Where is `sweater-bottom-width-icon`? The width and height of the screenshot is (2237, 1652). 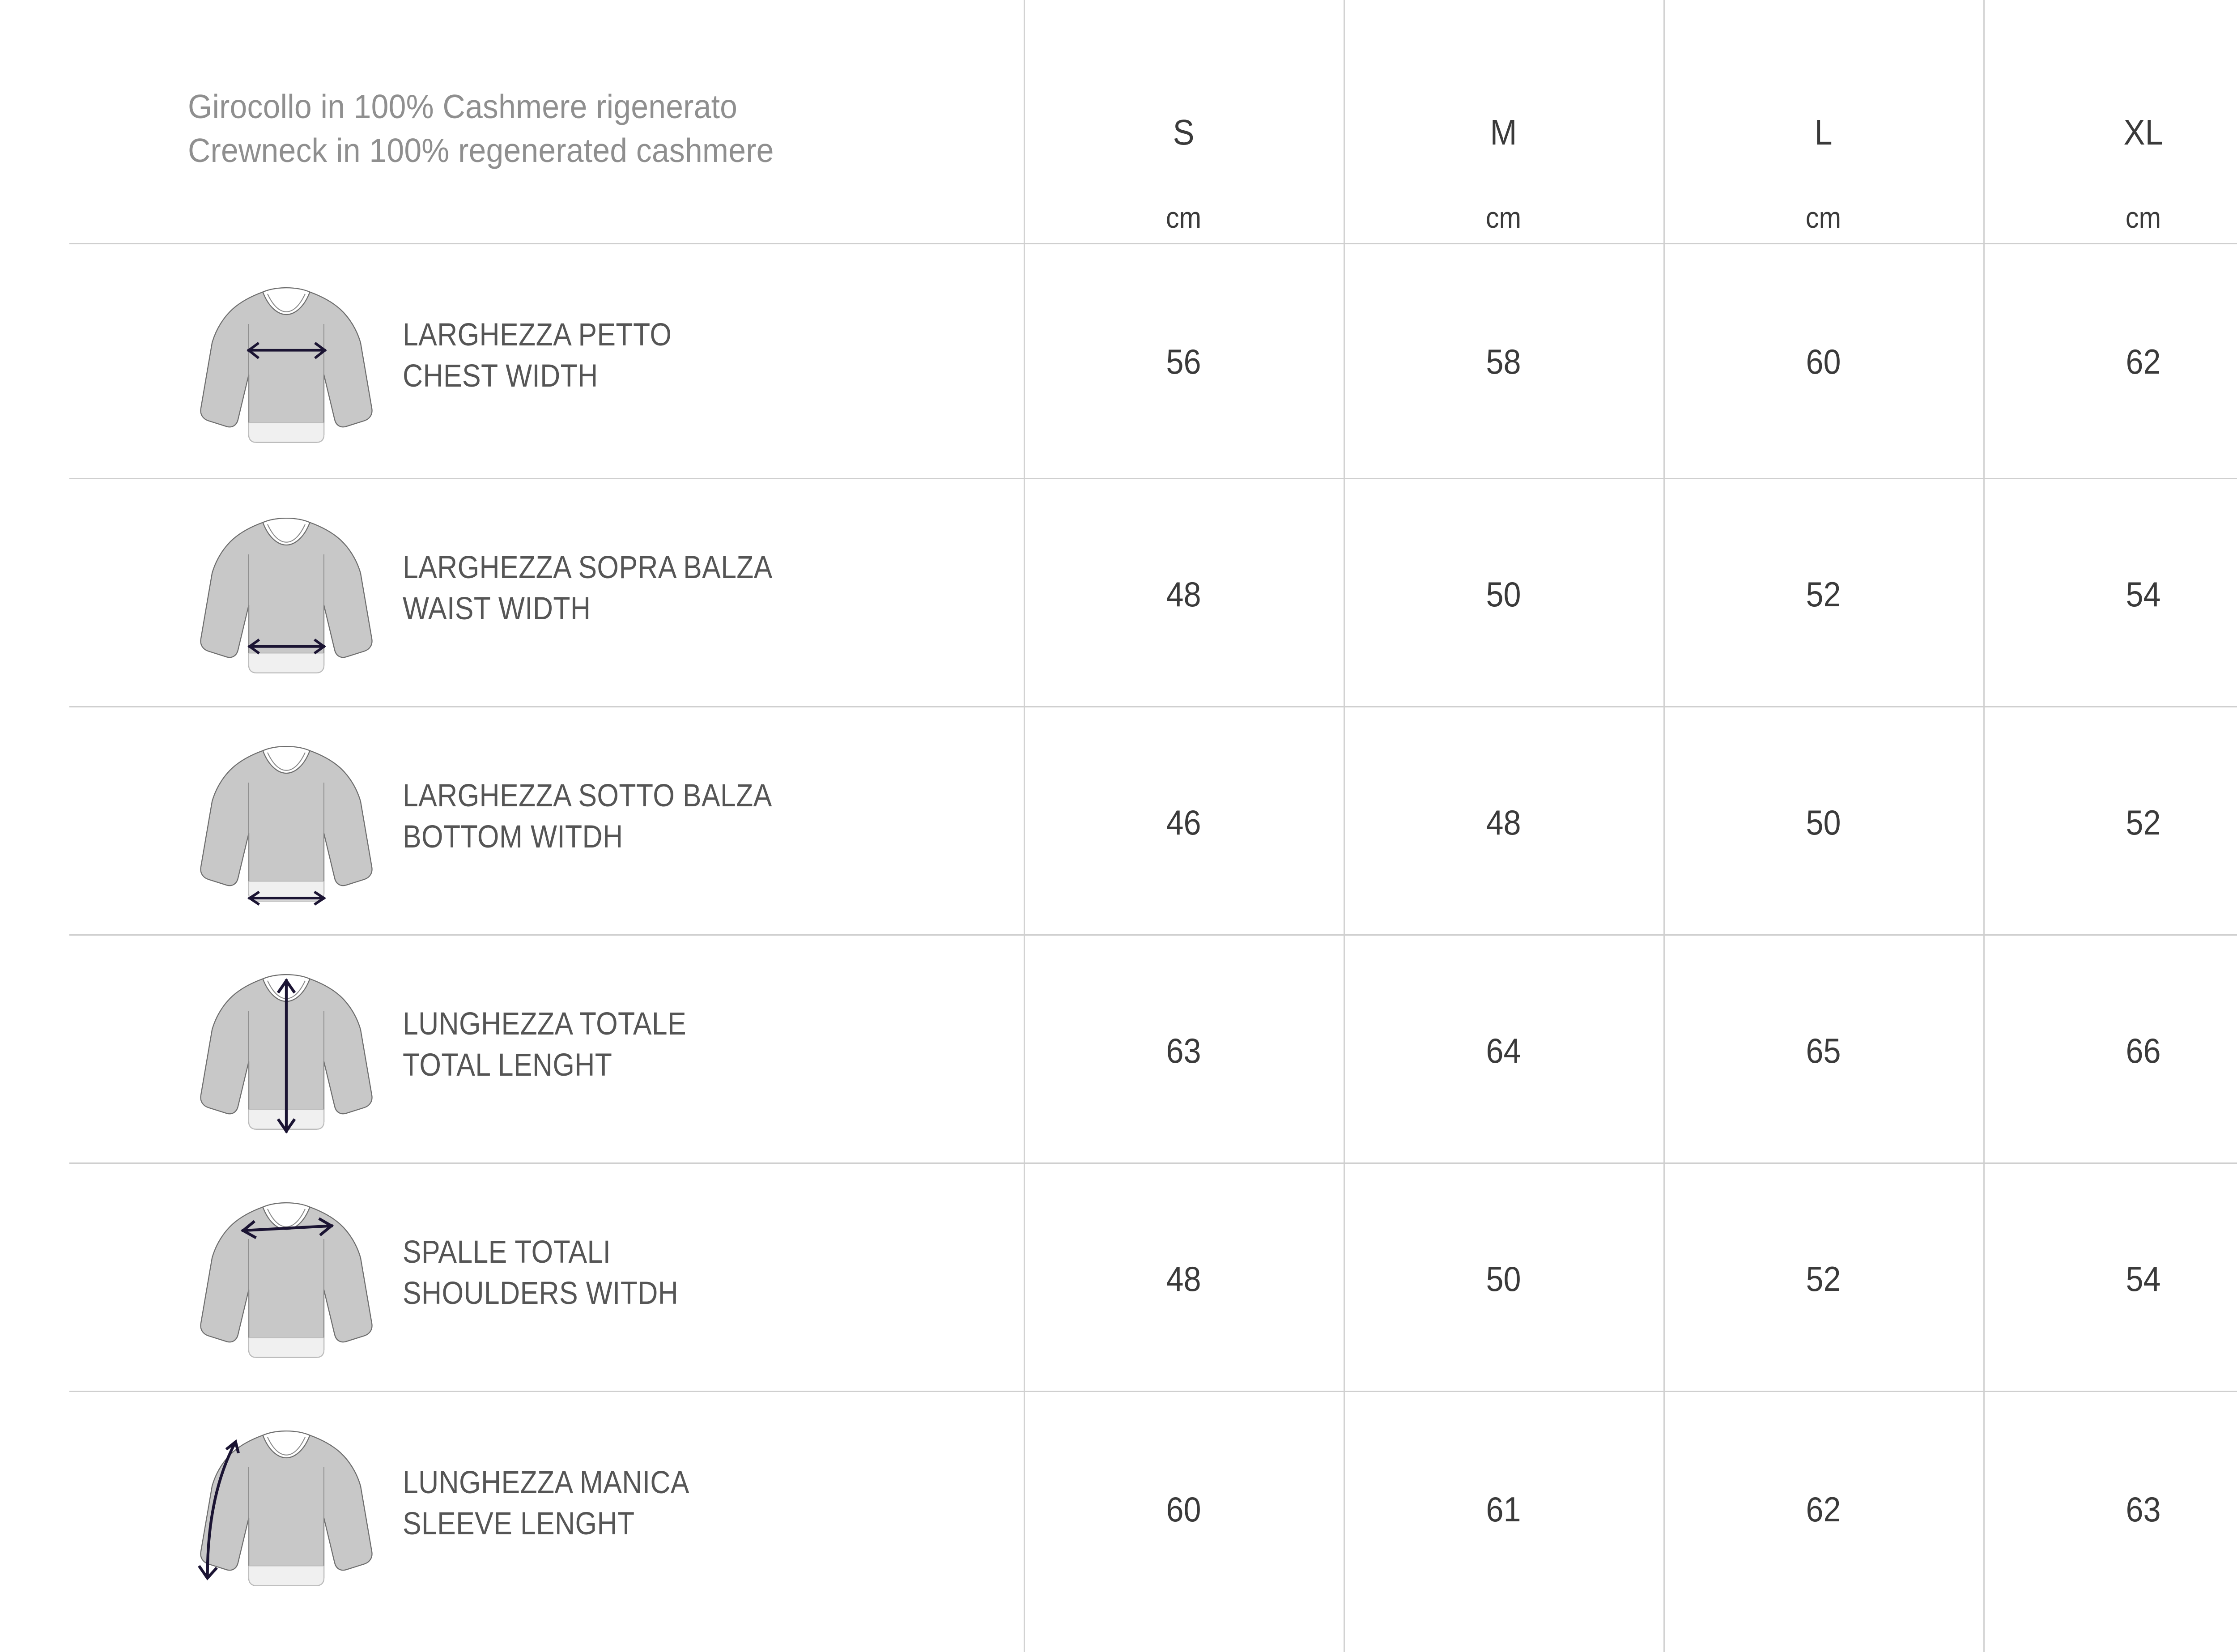 sweater-bottom-width-icon is located at coordinates (286, 820).